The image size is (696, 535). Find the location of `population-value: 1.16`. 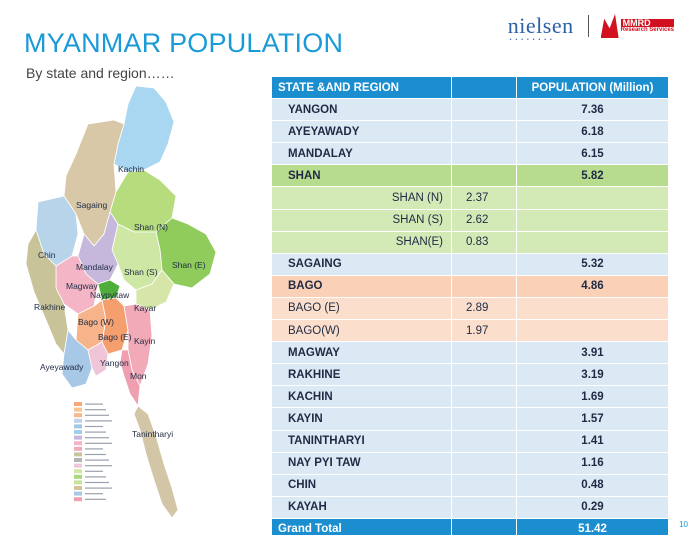

population-value: 1.16 is located at coordinates (592, 463).